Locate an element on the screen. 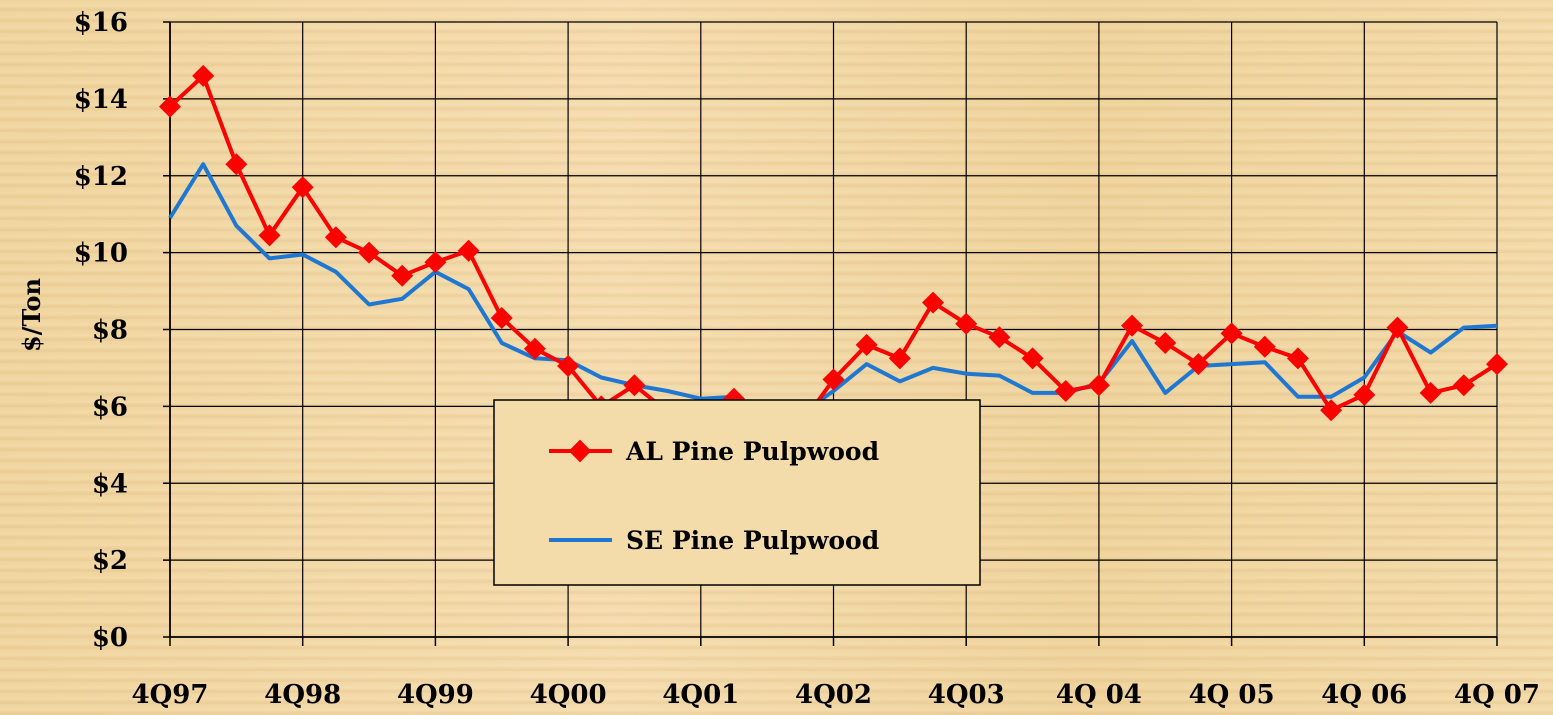 The height and width of the screenshot is (715, 1553). legend-marker-al is located at coordinates (580, 451).